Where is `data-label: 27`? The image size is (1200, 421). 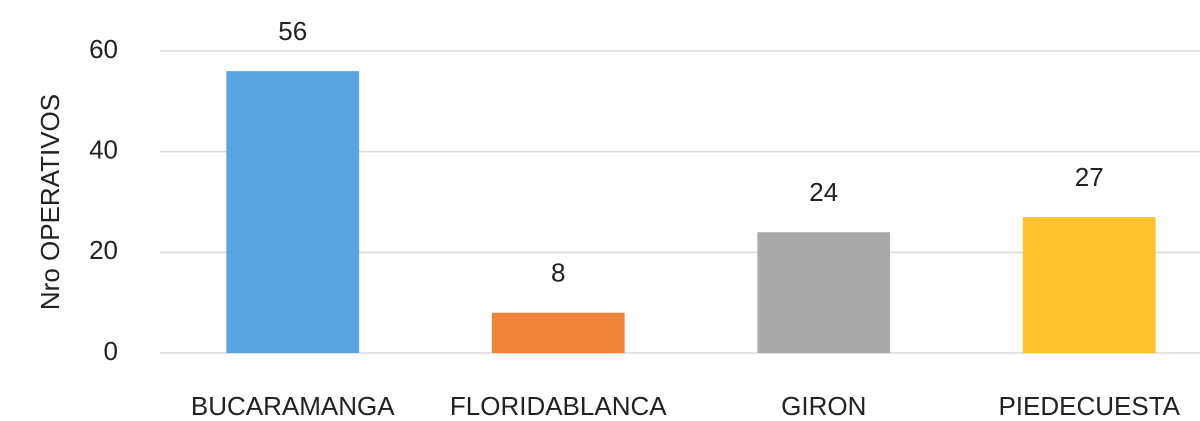 data-label: 27 is located at coordinates (1089, 177).